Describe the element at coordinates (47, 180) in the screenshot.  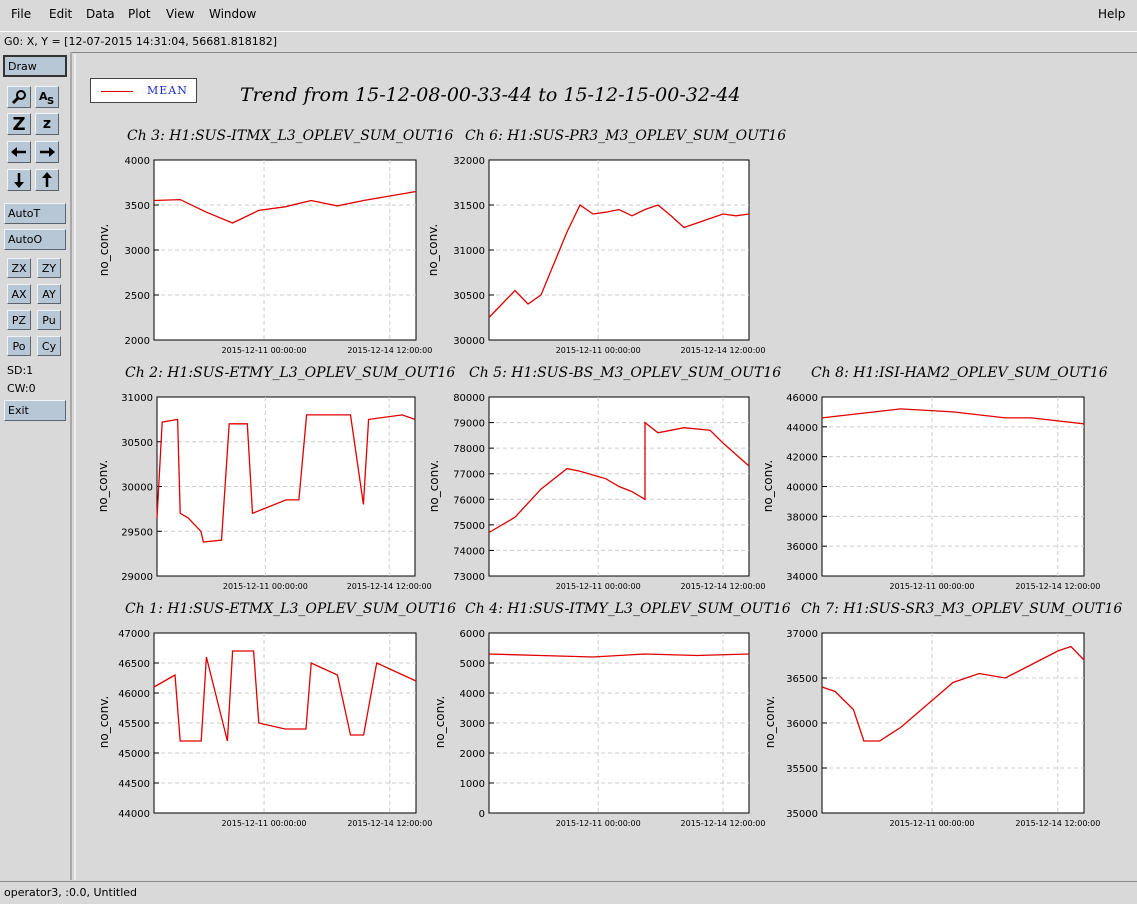
I see `arrow-up-icon` at that location.